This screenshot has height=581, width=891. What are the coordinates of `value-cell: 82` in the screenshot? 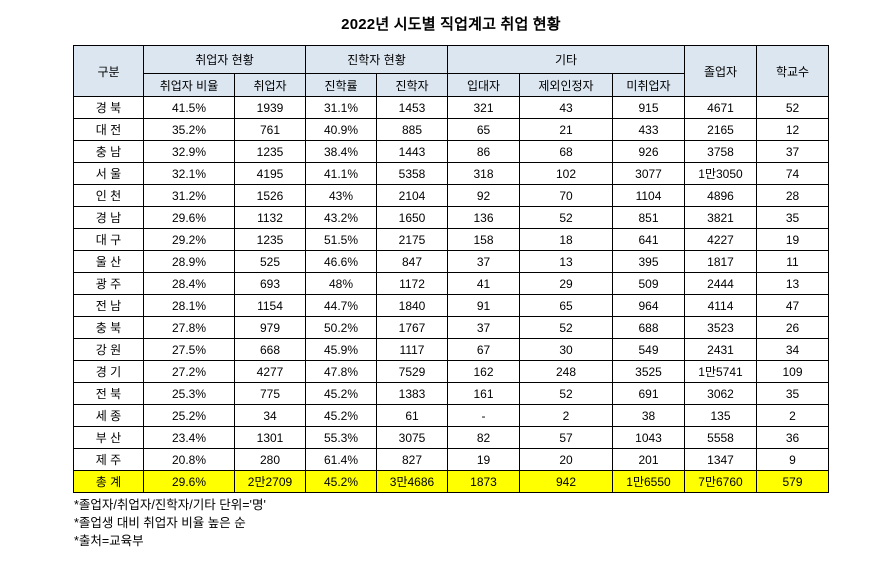 It's located at (483, 437).